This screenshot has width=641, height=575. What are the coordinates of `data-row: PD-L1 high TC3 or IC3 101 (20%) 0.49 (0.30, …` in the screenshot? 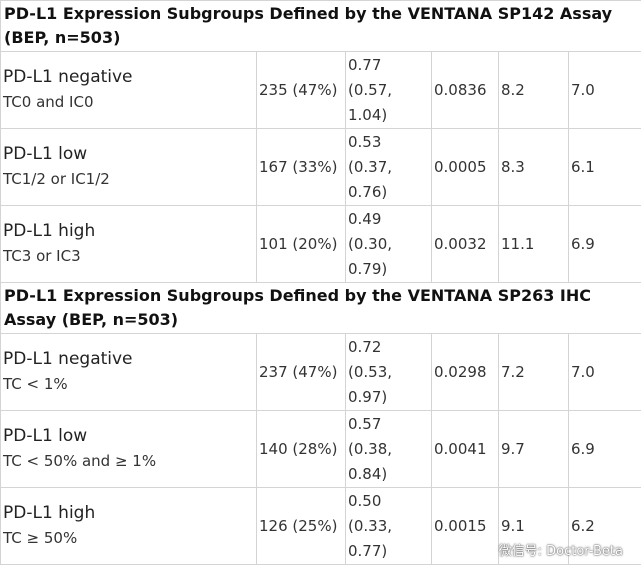 It's located at (320, 244).